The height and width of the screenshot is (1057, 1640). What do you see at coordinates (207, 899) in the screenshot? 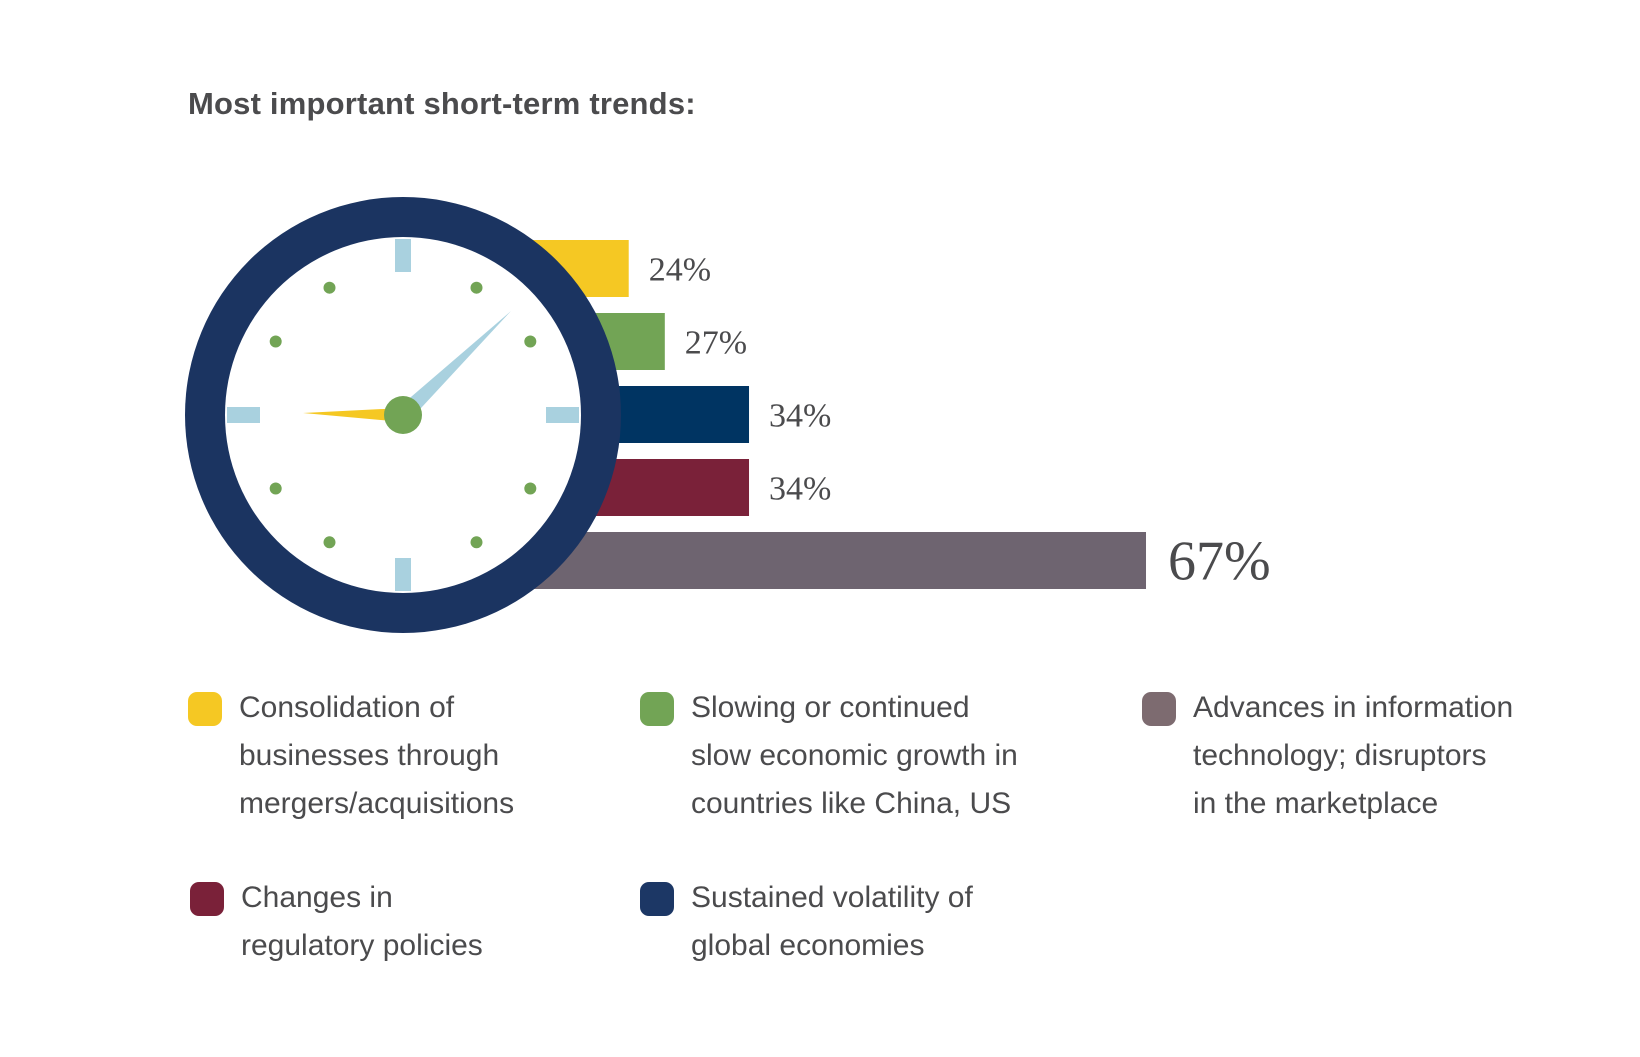
I see `legend-swatch-maroon` at bounding box center [207, 899].